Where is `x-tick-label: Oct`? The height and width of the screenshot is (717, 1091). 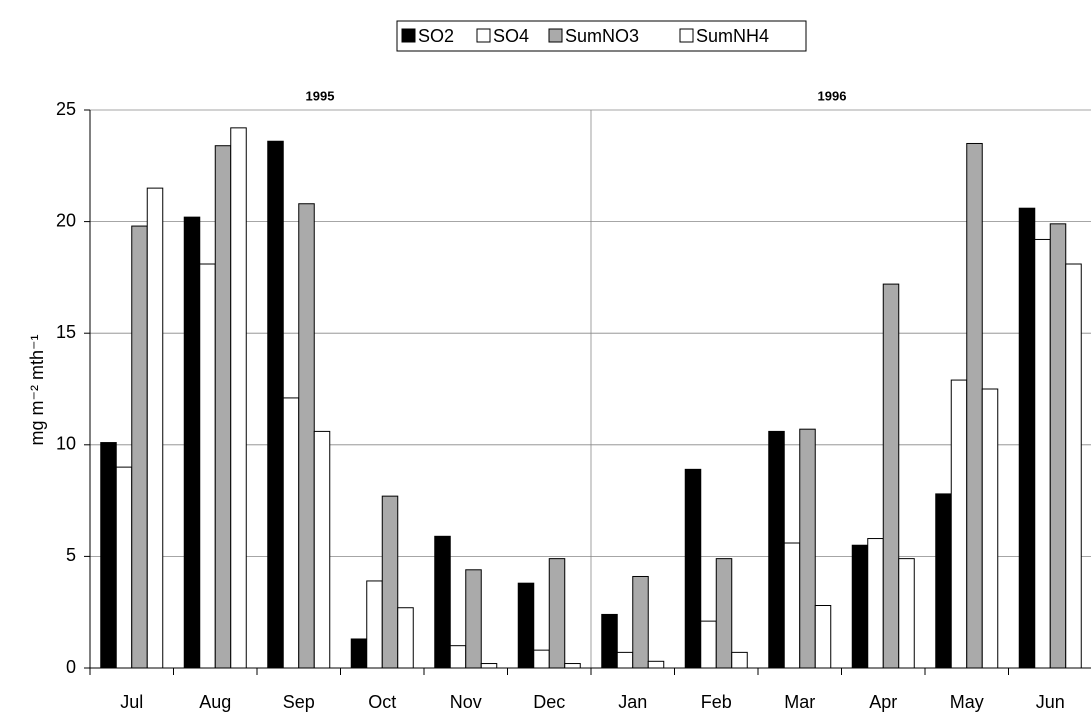
x-tick-label: Oct is located at coordinates (382, 702).